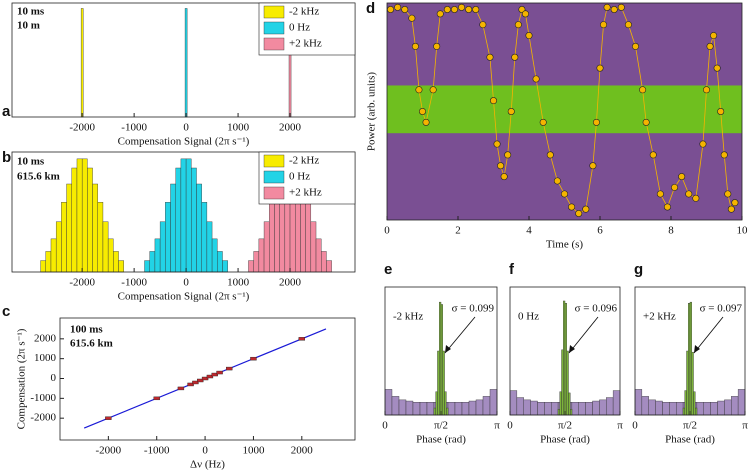  I want to click on annotation: 0 Hz, so click(528, 317).